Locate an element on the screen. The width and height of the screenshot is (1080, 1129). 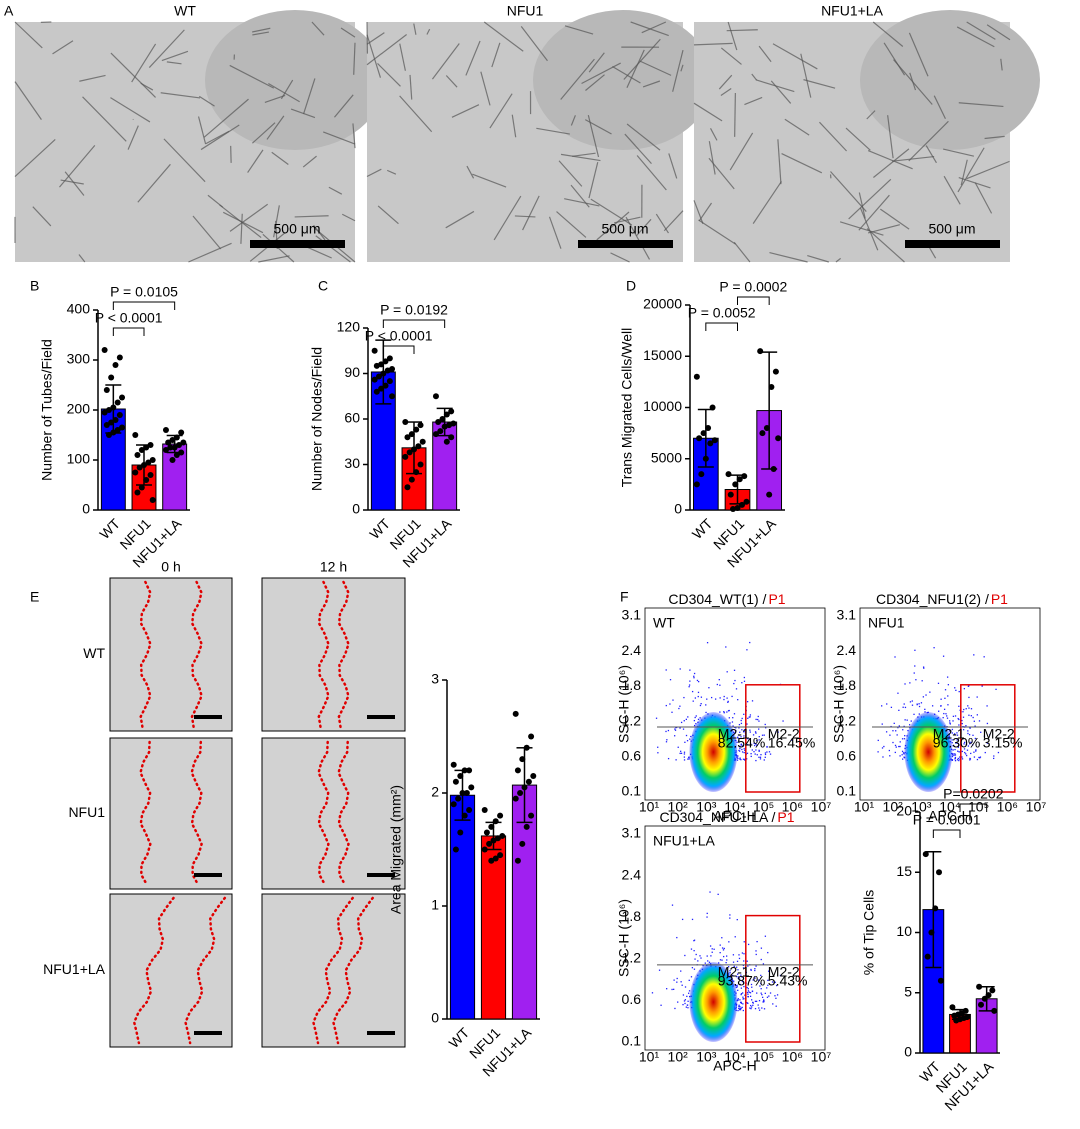
row-label: NFU1 is located at coordinates (86, 812).